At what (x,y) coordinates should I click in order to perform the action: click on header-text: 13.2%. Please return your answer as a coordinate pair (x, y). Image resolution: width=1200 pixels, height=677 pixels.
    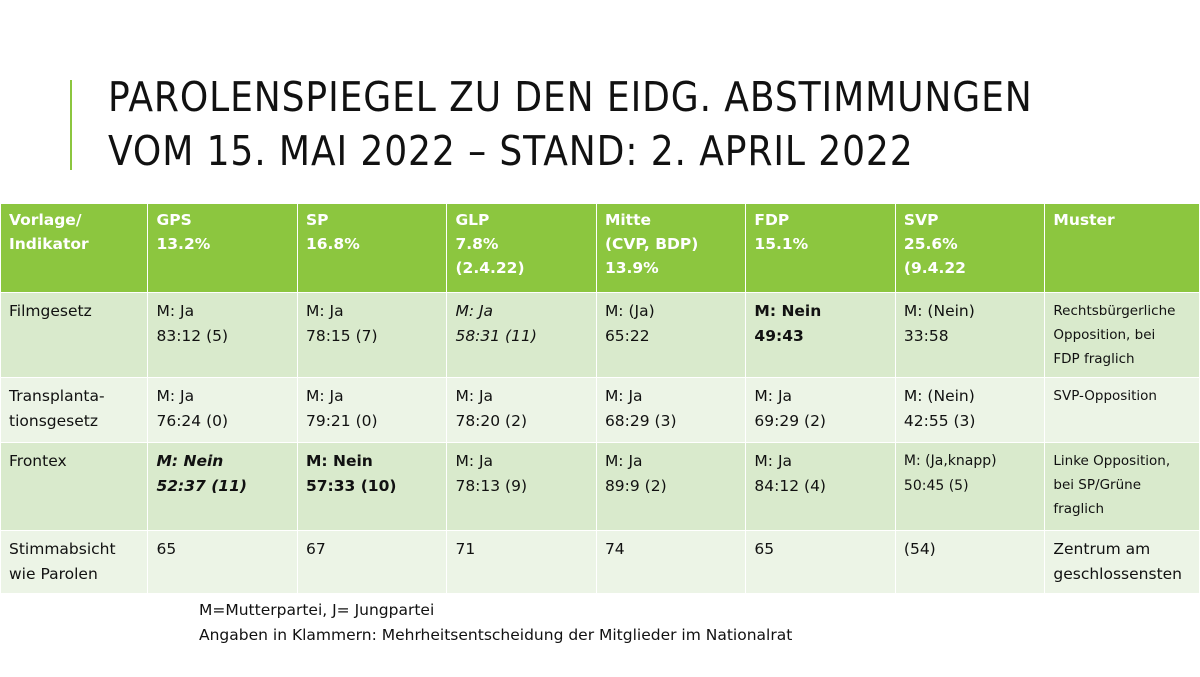
    Looking at the image, I should click on (183, 244).